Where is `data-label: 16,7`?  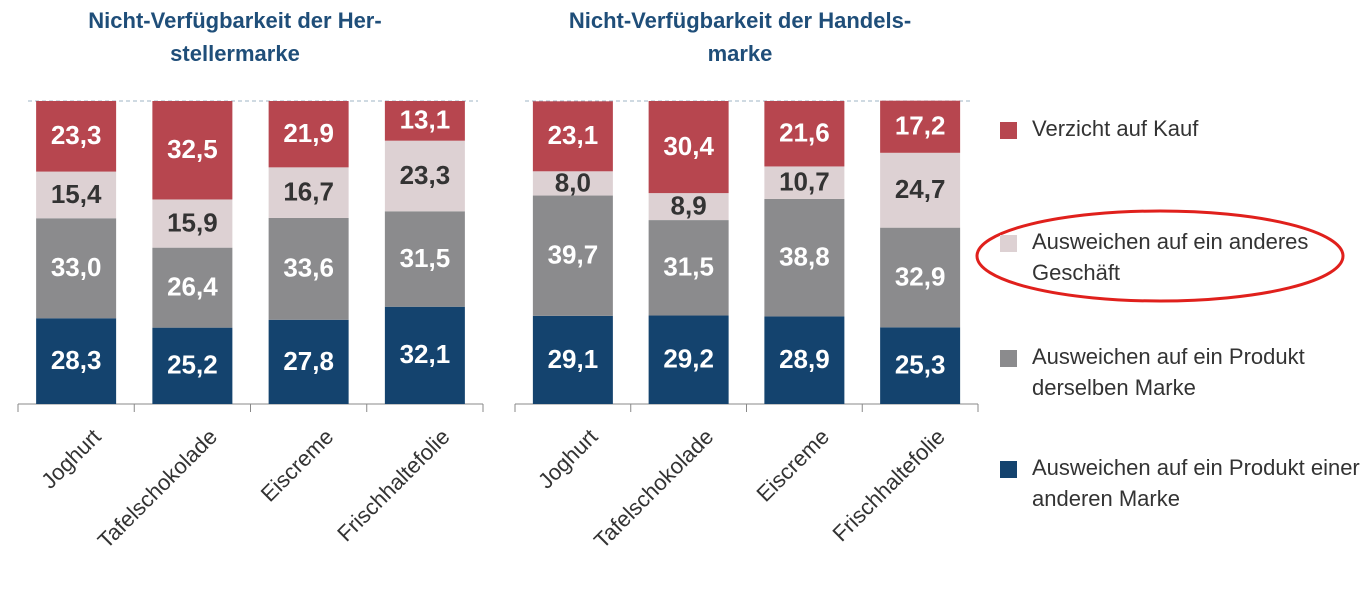 data-label: 16,7 is located at coordinates (308, 192).